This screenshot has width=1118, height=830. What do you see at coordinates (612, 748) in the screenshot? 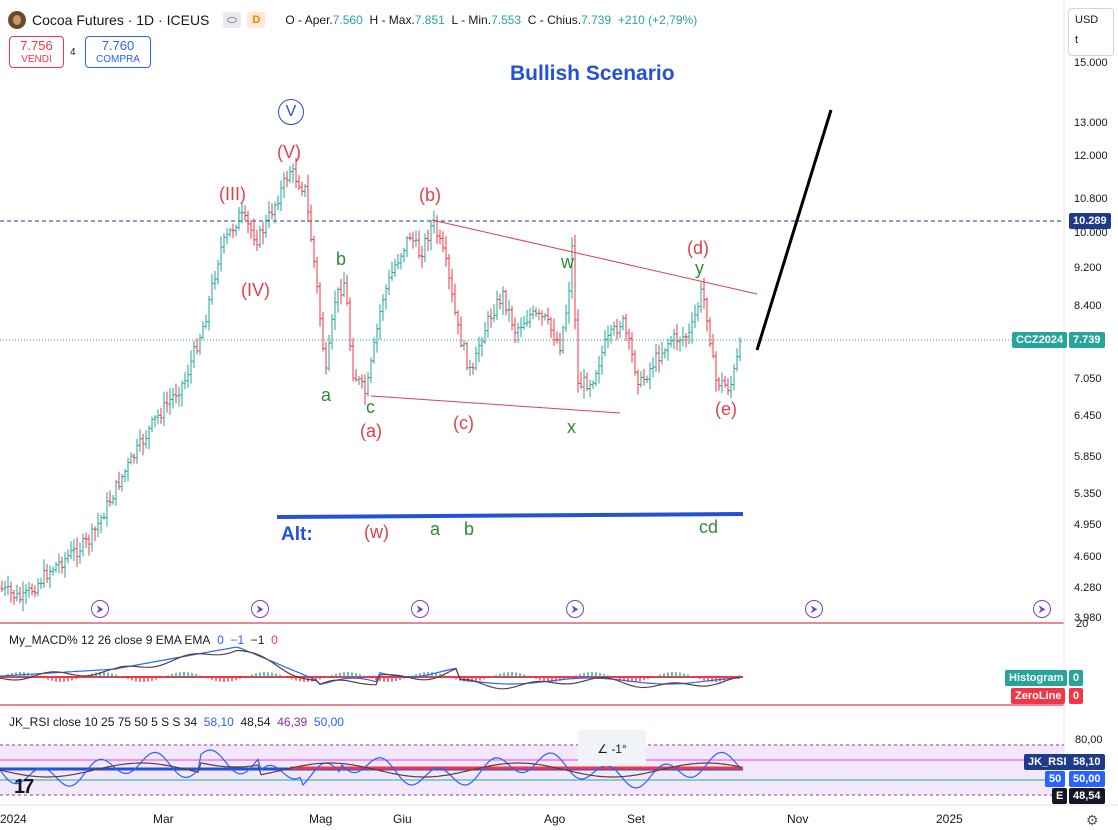
I see `angle-measure: ∠ -1°` at bounding box center [612, 748].